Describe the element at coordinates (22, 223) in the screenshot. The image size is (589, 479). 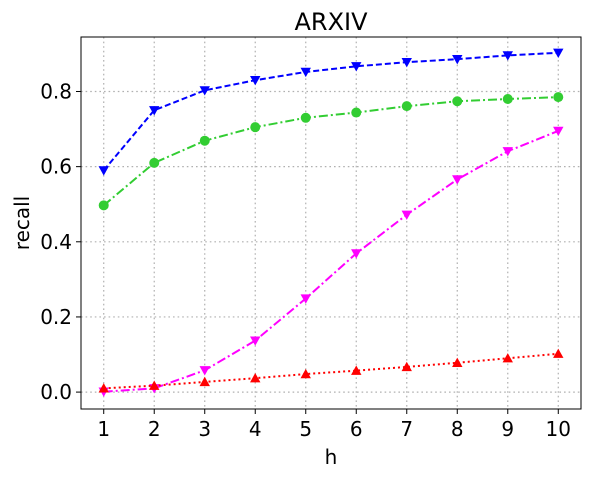
I see `y-axis-label: recall` at that location.